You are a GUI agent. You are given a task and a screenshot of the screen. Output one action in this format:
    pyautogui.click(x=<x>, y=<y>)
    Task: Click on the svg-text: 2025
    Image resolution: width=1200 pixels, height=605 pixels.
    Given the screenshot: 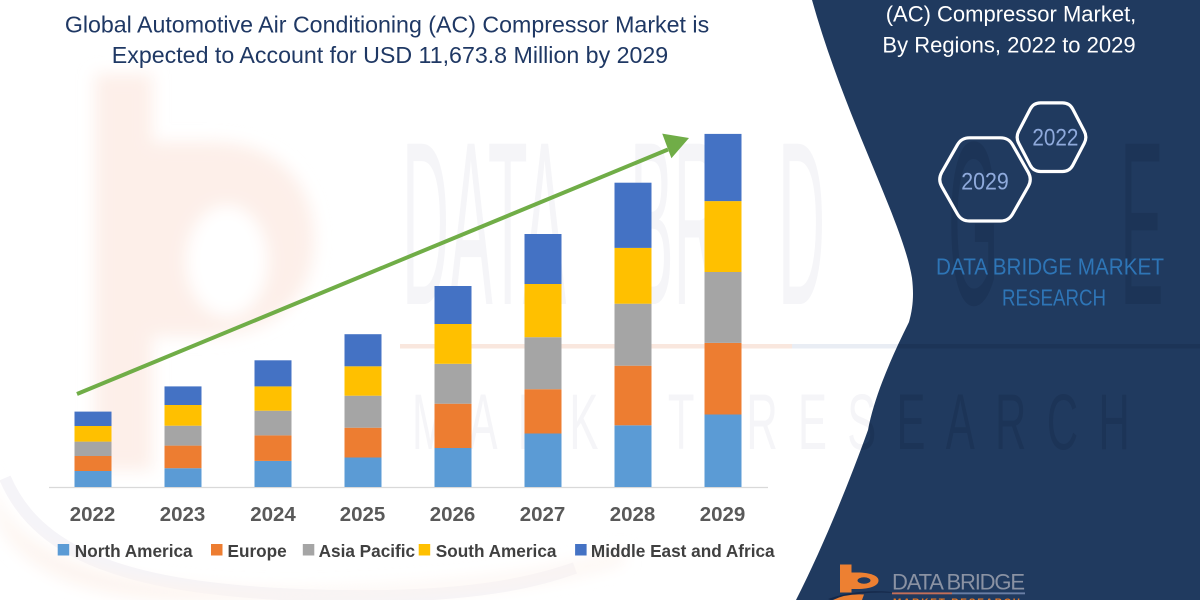 What is the action you would take?
    pyautogui.click(x=363, y=514)
    